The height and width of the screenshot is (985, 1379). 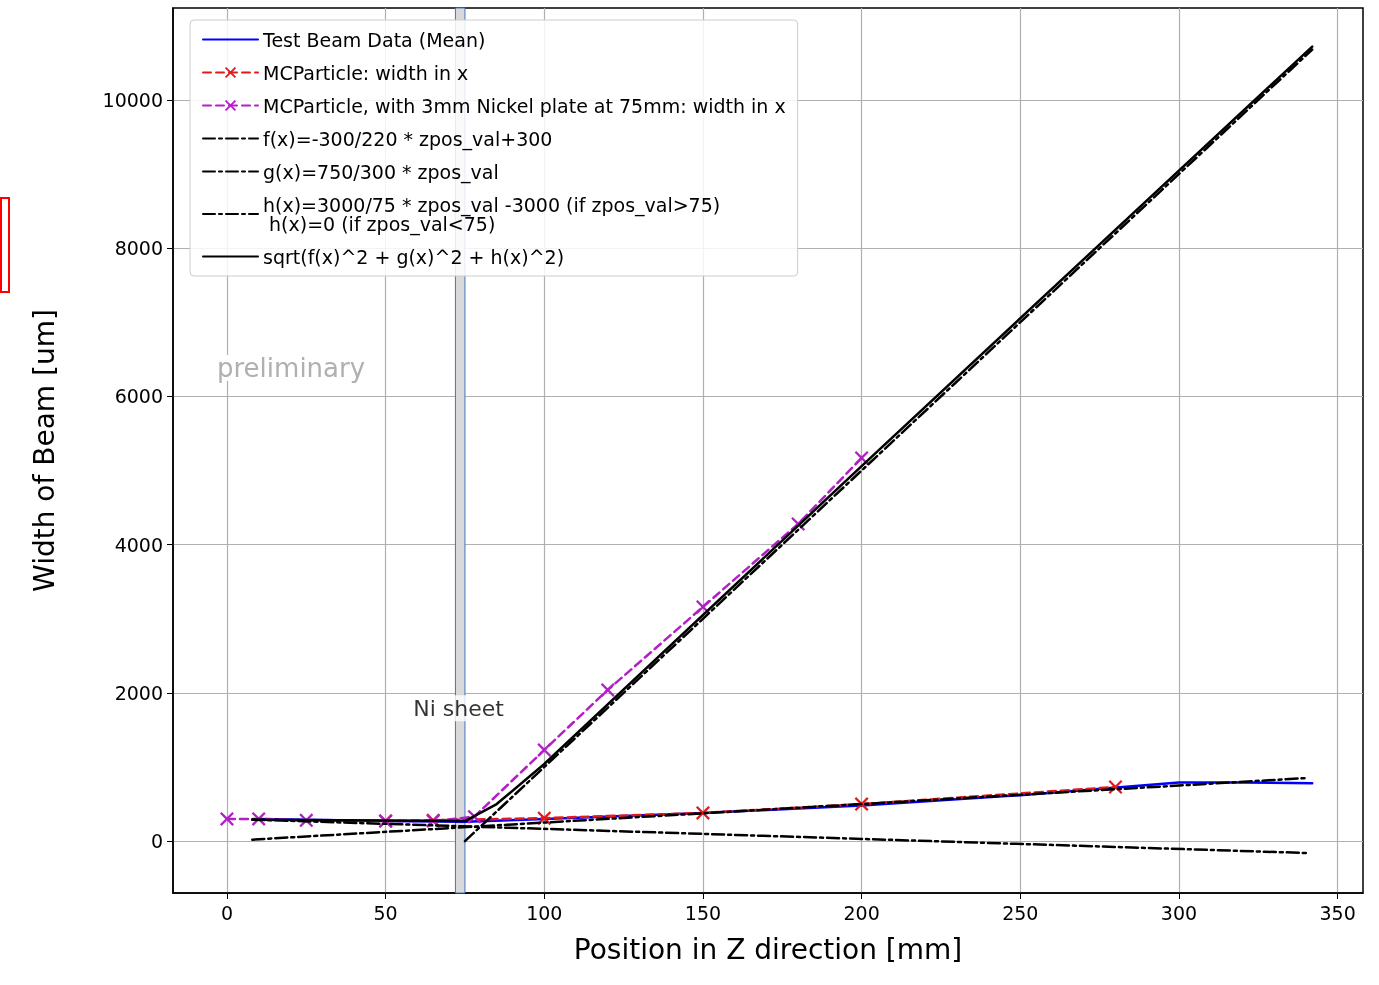 I want to click on x-axis-title: Position in Z direction [mm], so click(x=768, y=949).